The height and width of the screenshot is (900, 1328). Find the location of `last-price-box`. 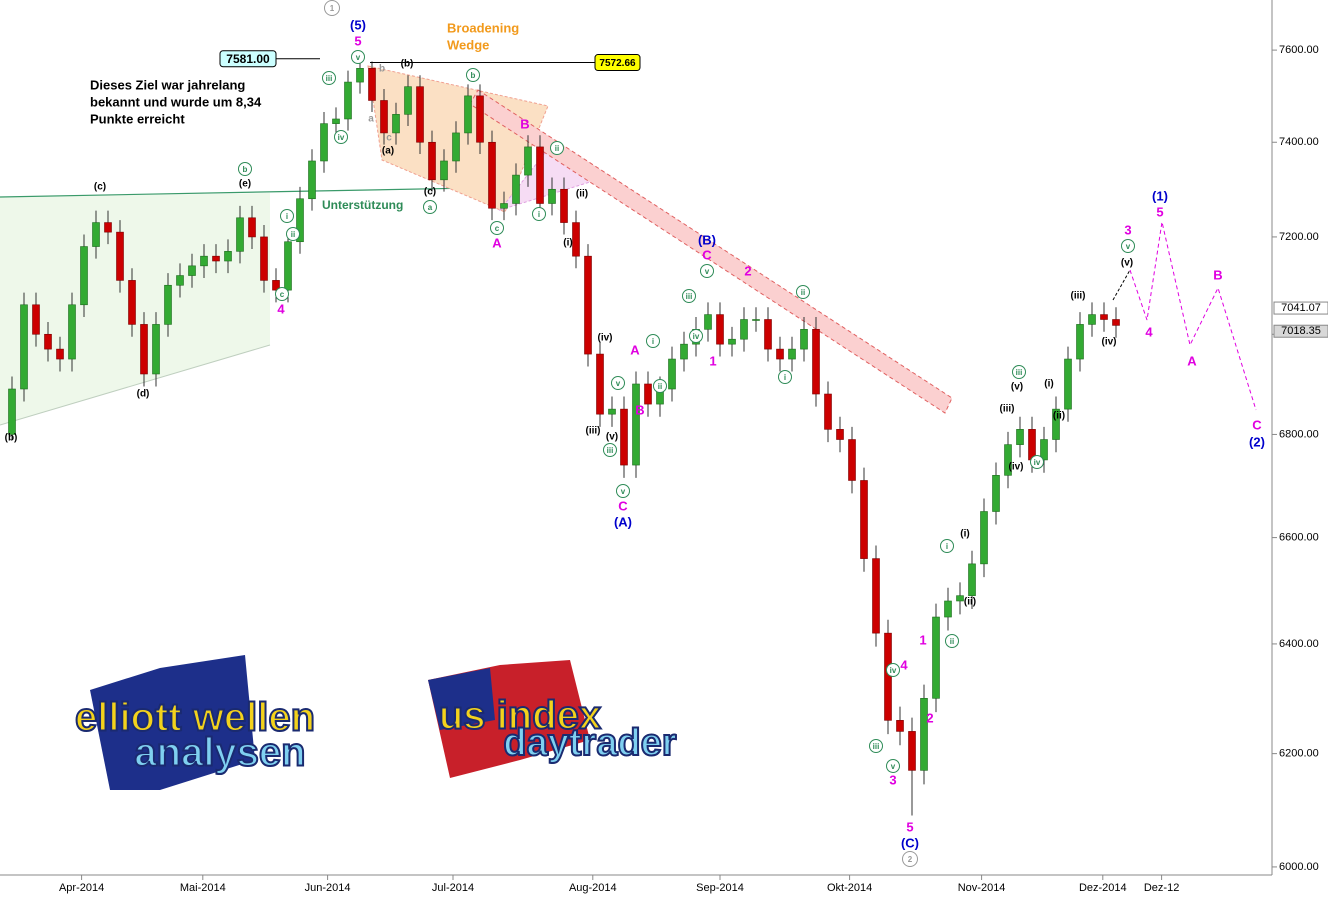

last-price-box is located at coordinates (1300, 331).